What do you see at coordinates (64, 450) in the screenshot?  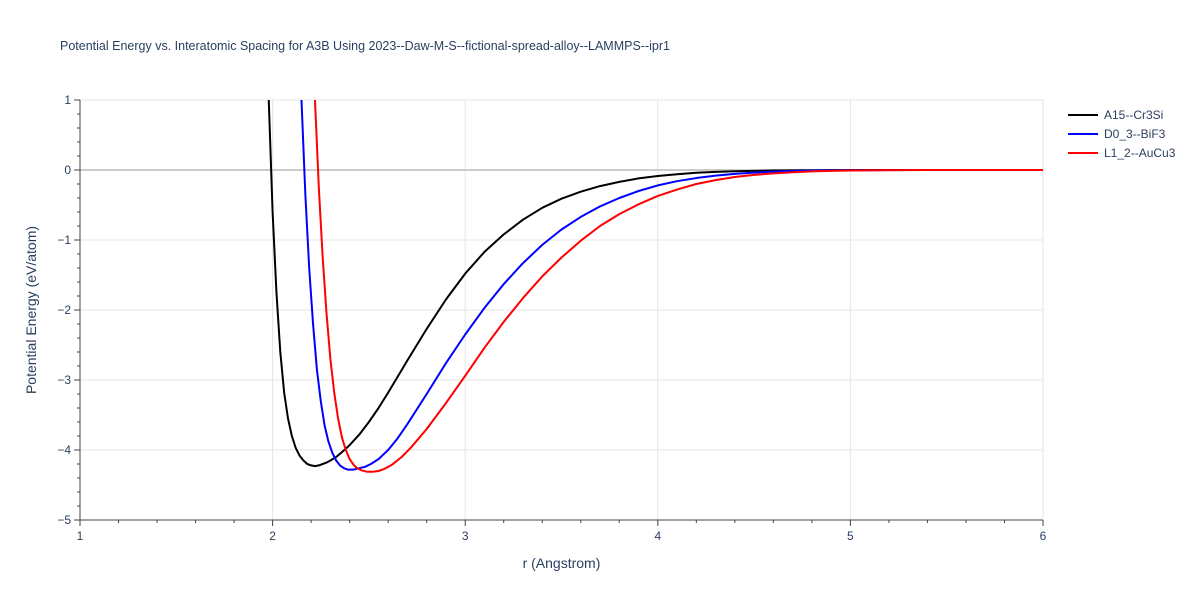 I see `y-tick-label: −4` at bounding box center [64, 450].